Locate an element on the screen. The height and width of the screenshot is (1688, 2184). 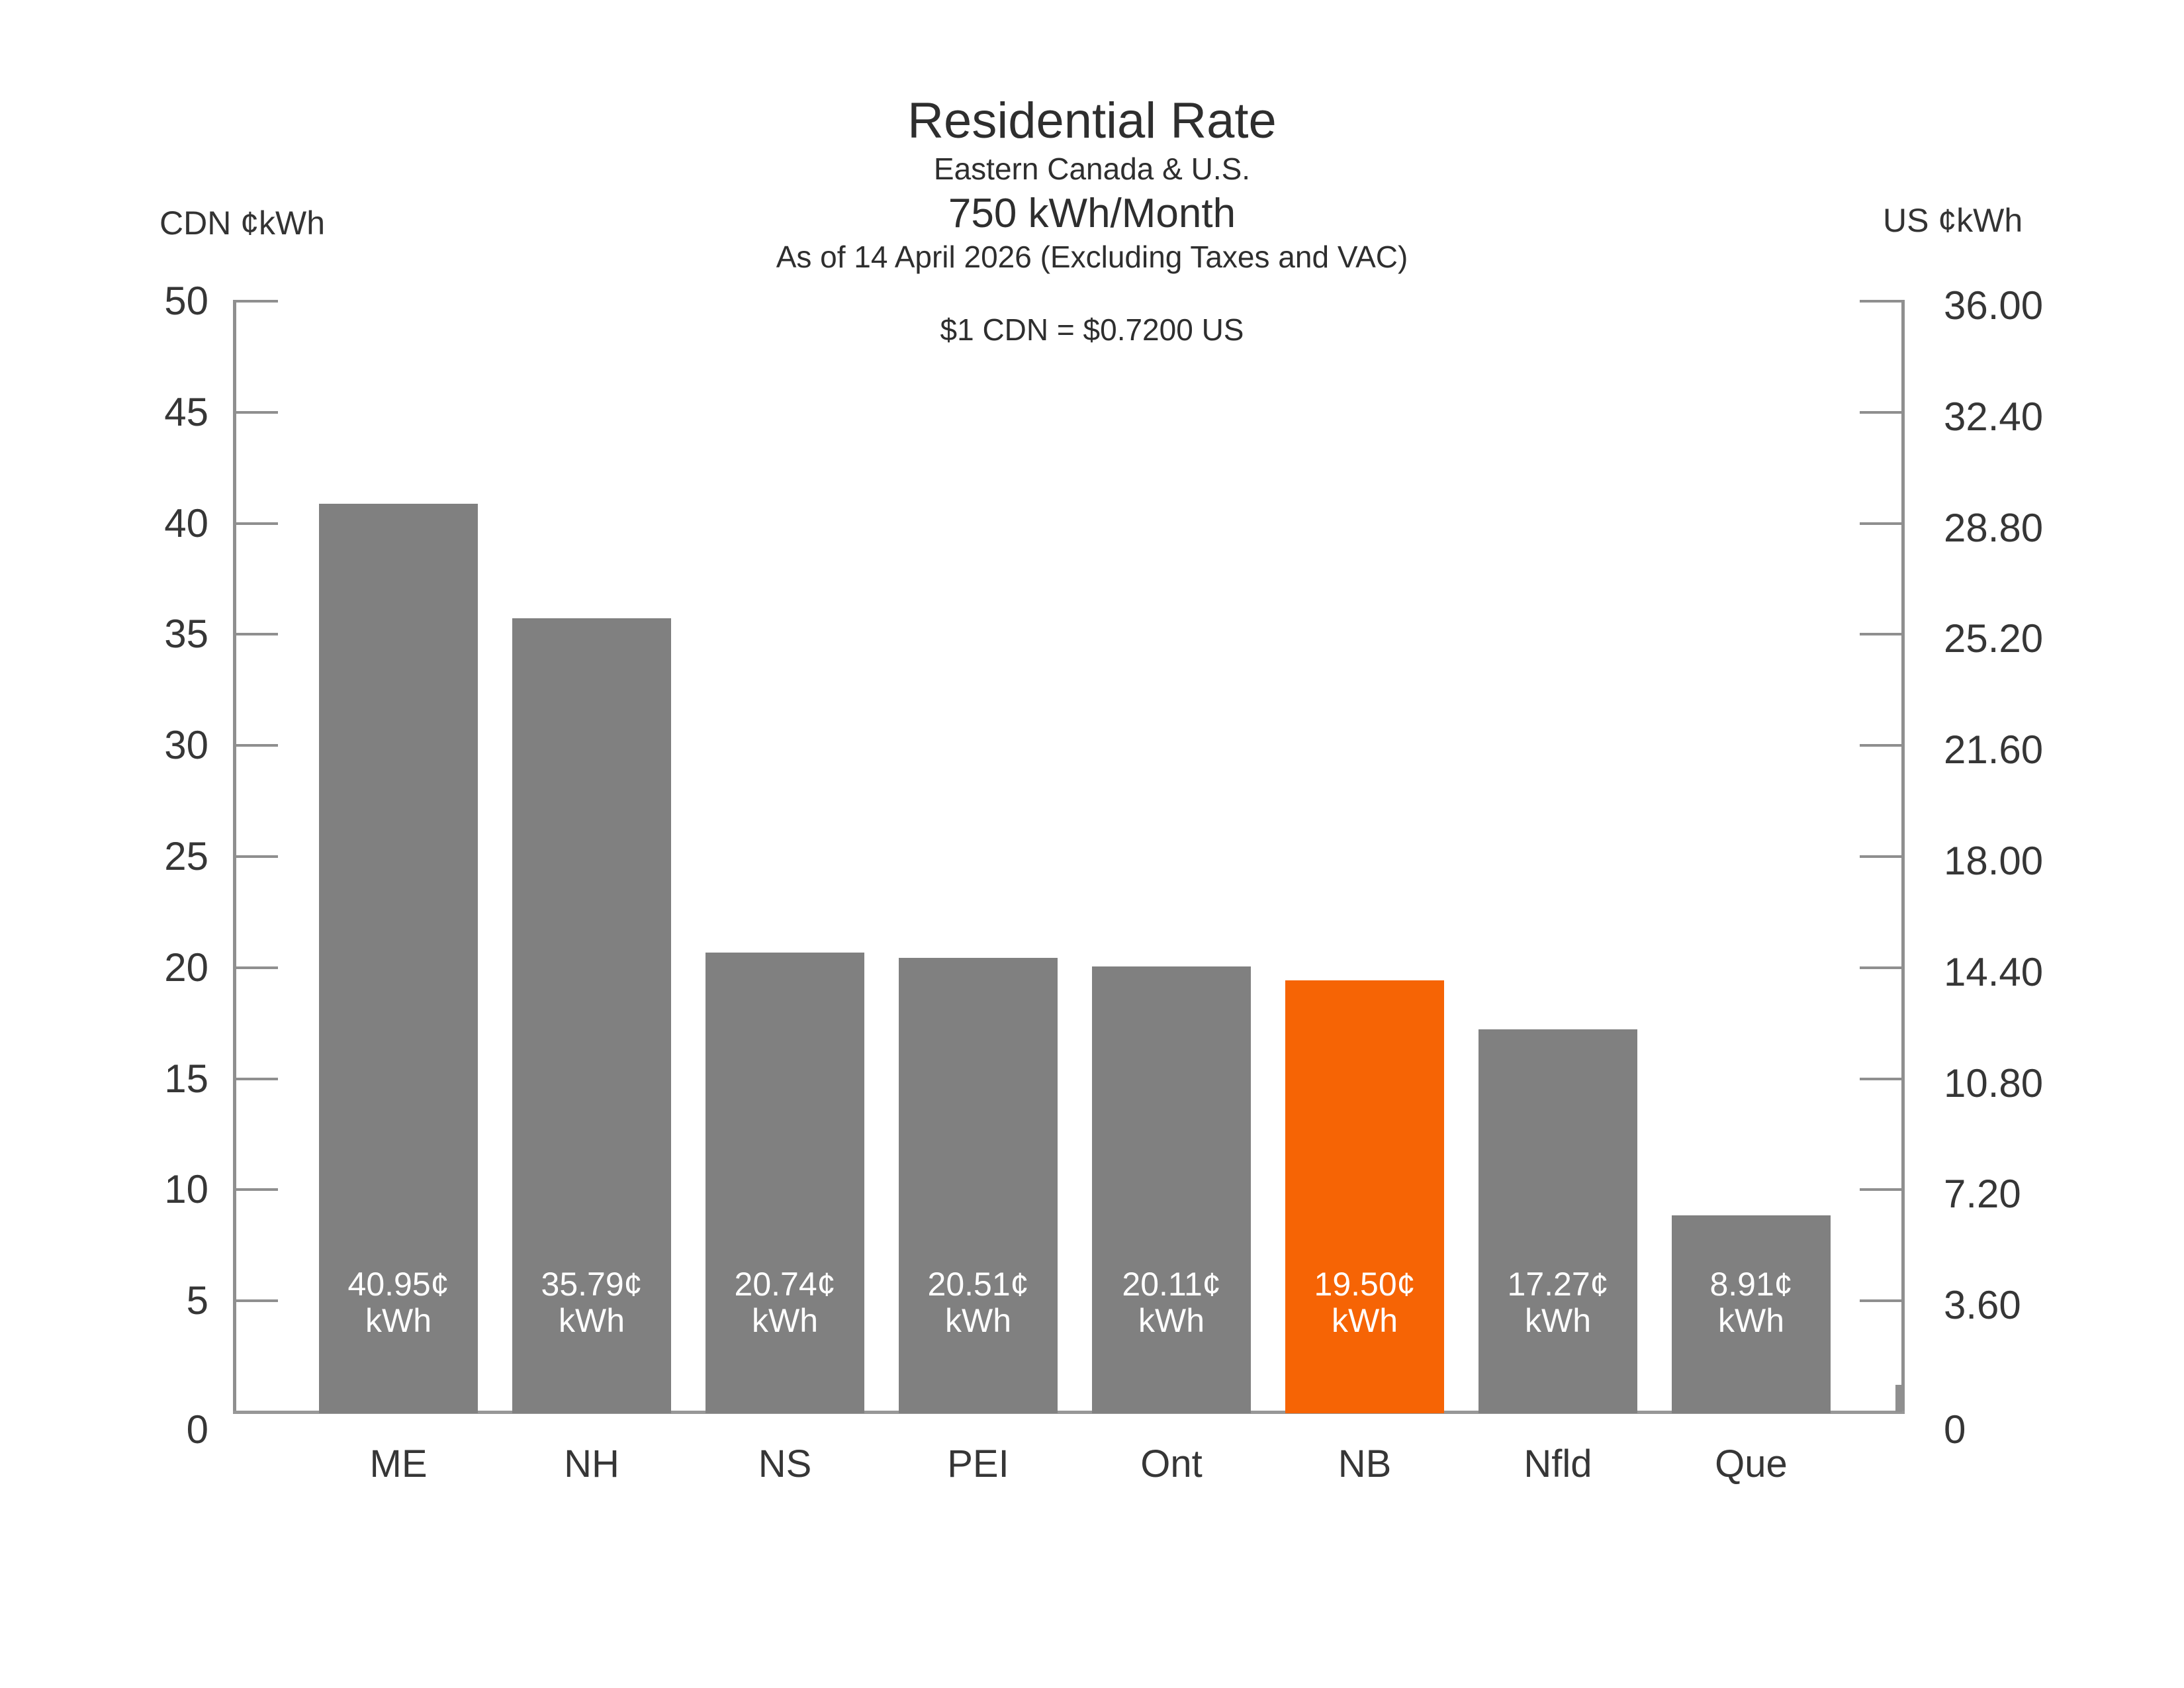
bar-value-amount: 40.95¢ is located at coordinates (398, 1284).